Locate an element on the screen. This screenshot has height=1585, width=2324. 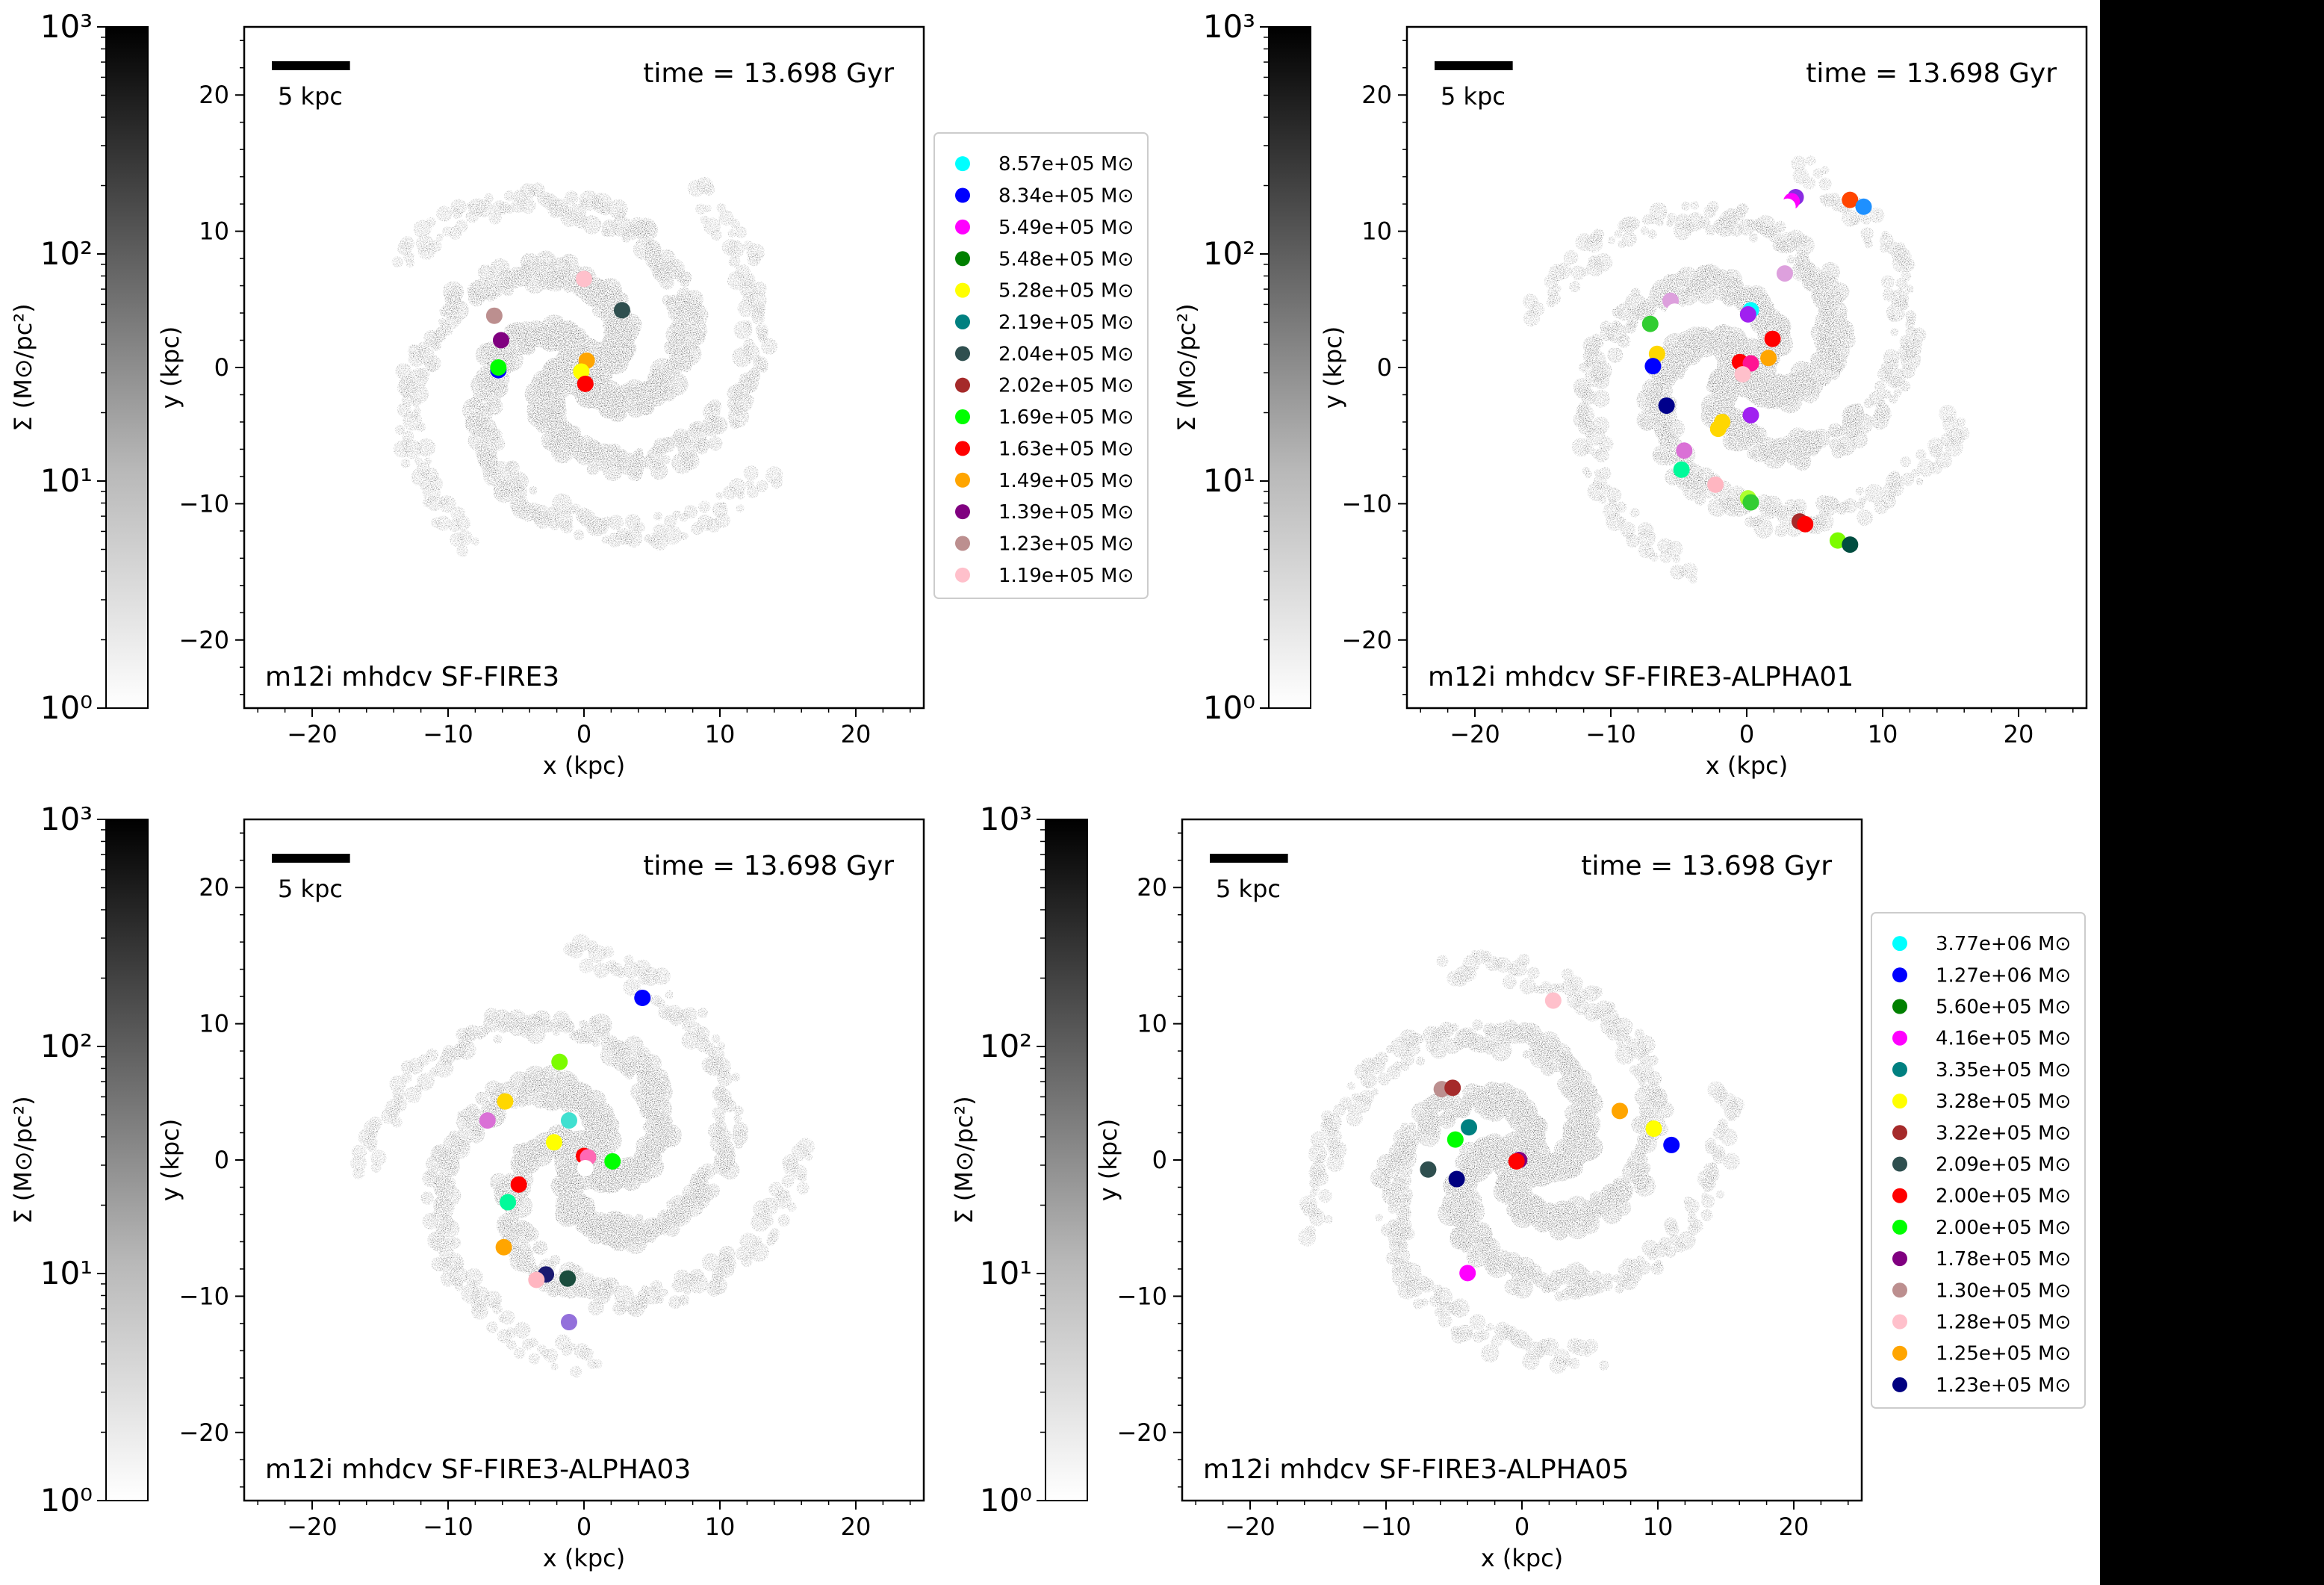
x-axis-label: x (kpc) is located at coordinates (1747, 765).